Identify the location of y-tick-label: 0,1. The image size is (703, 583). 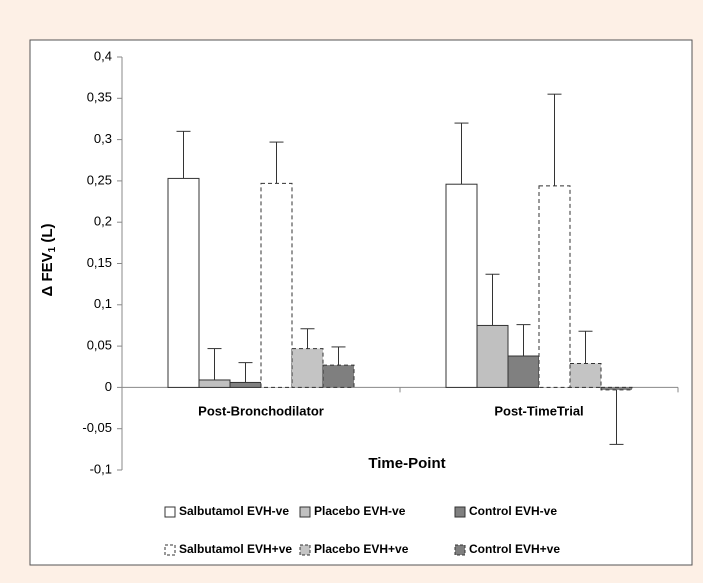
(103, 303).